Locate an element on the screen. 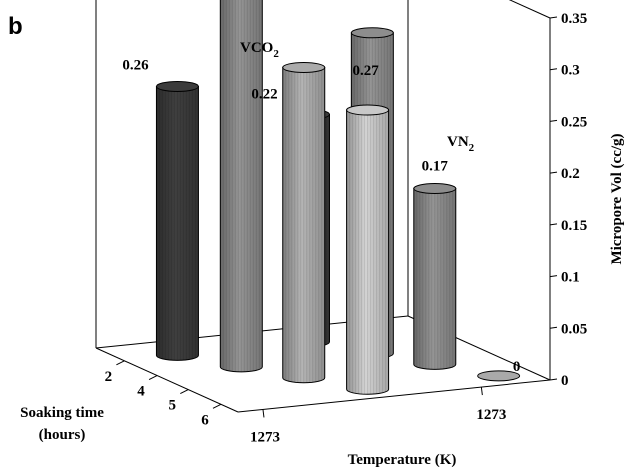 This screenshot has height=470, width=630. z-tick-label: 0.35 is located at coordinates (574, 19).